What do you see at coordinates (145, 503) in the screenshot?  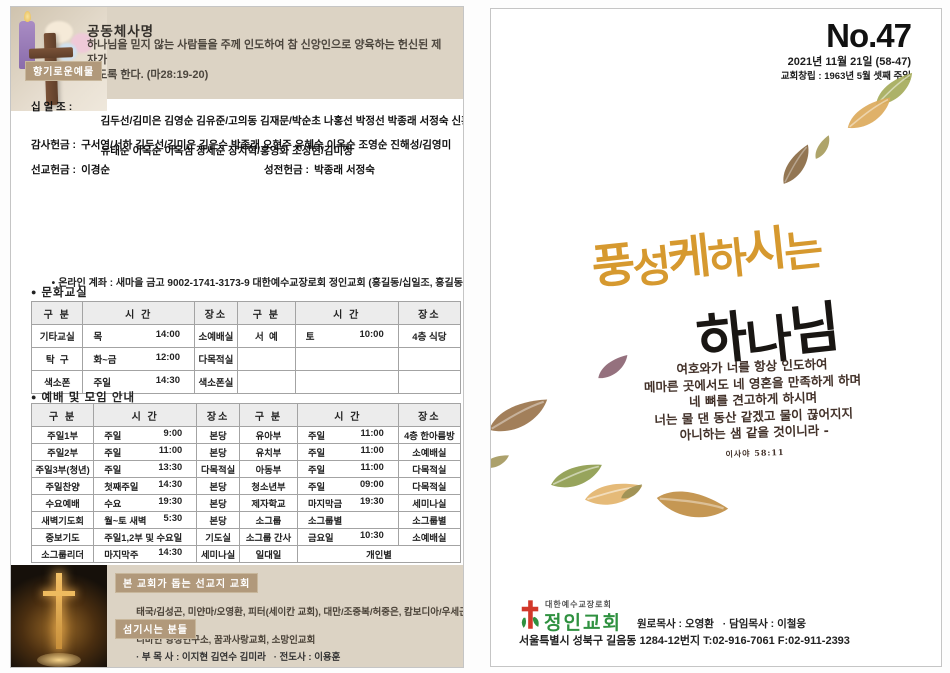 I see `table-cell: 수요 19:30` at bounding box center [145, 503].